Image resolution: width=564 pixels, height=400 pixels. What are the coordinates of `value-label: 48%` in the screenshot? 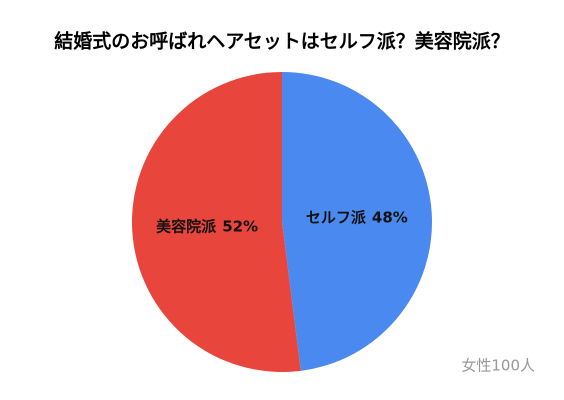 It's located at (390, 217).